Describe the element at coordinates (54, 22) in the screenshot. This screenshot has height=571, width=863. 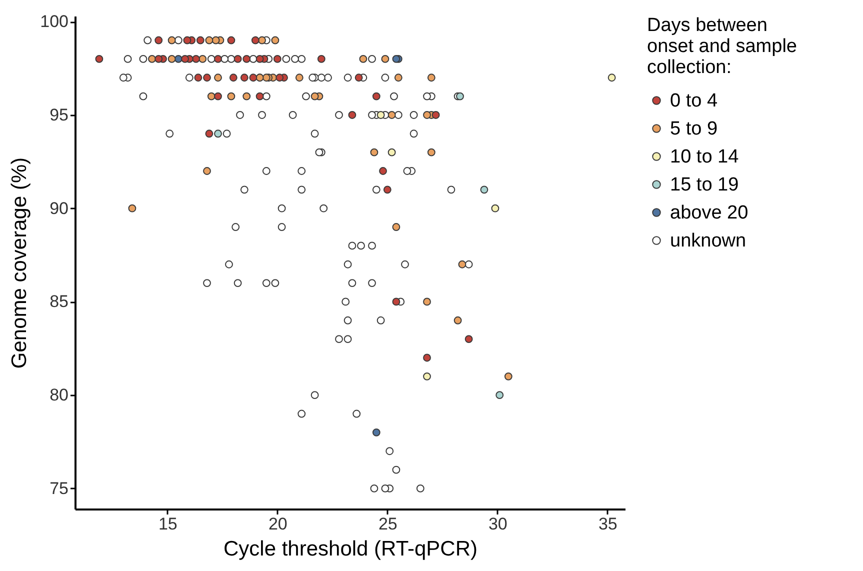
I see `y-tick-label: 100` at that location.